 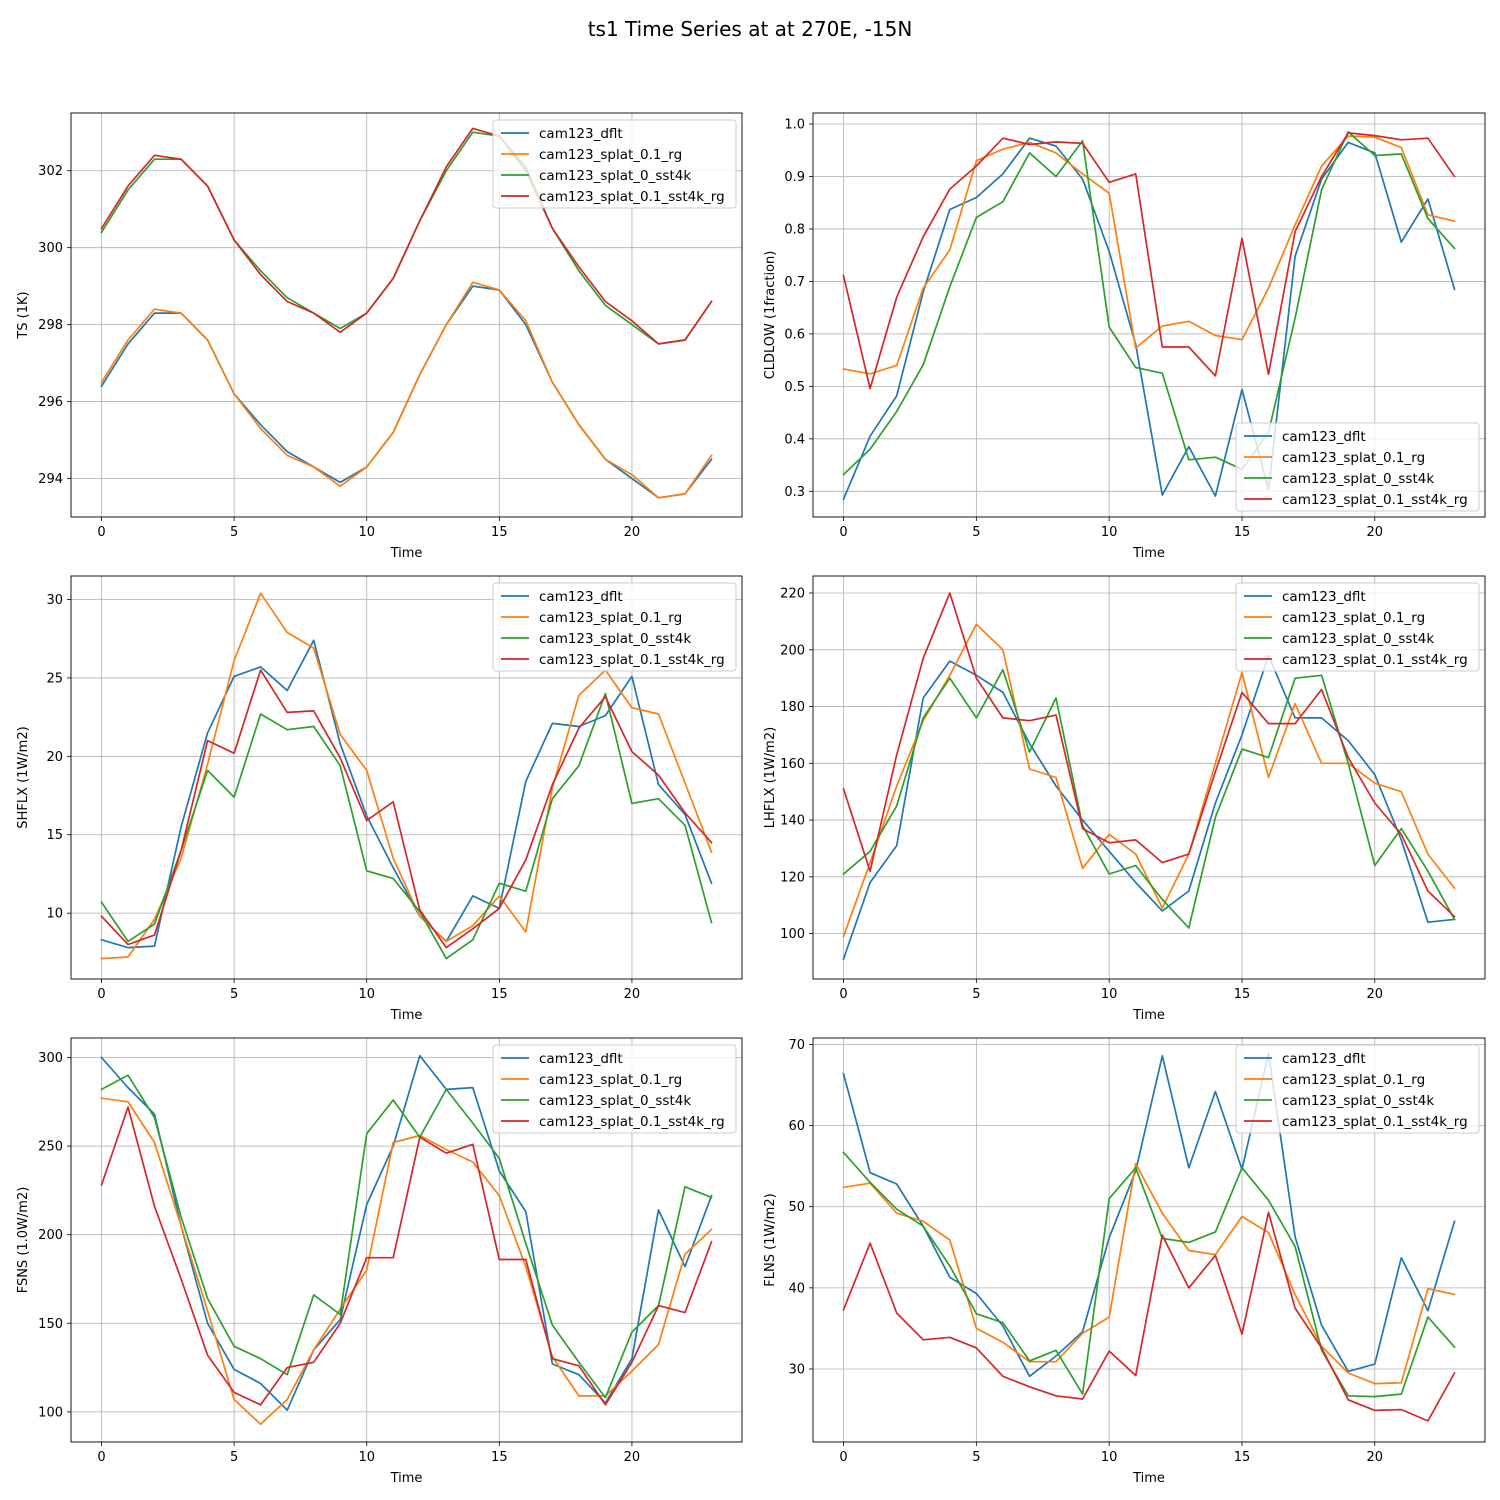 What do you see at coordinates (50, 479) in the screenshot?
I see `y-tick-label: 294` at bounding box center [50, 479].